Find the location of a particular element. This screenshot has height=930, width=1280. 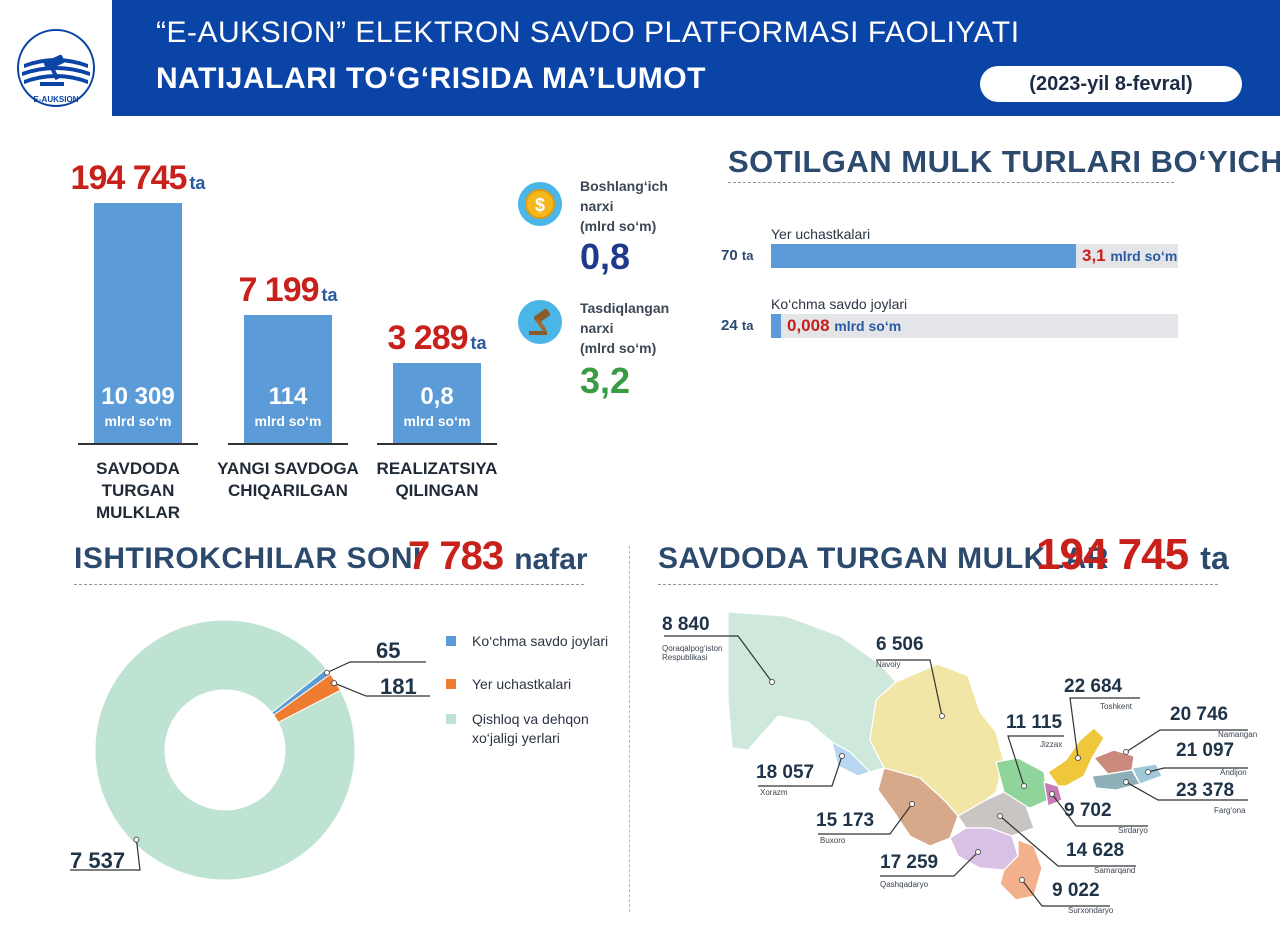

map-region-name-line: Respublikasi is located at coordinates (685, 657).